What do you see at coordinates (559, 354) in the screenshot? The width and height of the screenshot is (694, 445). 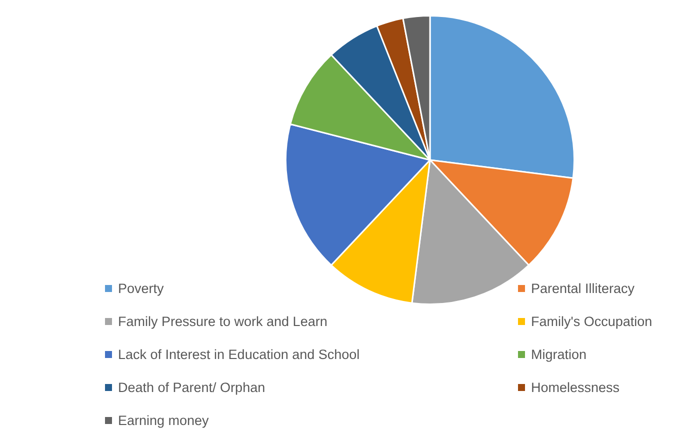 I see `legend-label: Migration` at bounding box center [559, 354].